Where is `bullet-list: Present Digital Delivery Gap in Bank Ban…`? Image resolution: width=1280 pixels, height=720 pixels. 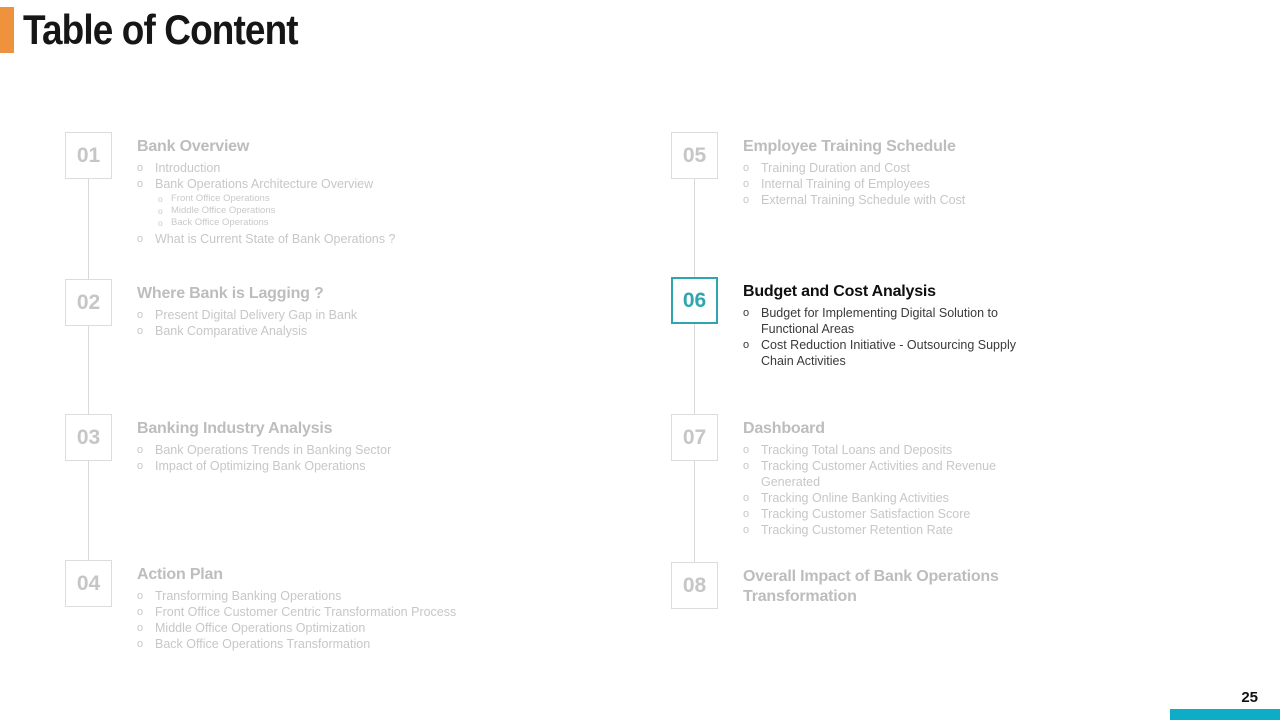
bullet-list: Present Digital Delivery Gap in Bank Ban… is located at coordinates (387, 323).